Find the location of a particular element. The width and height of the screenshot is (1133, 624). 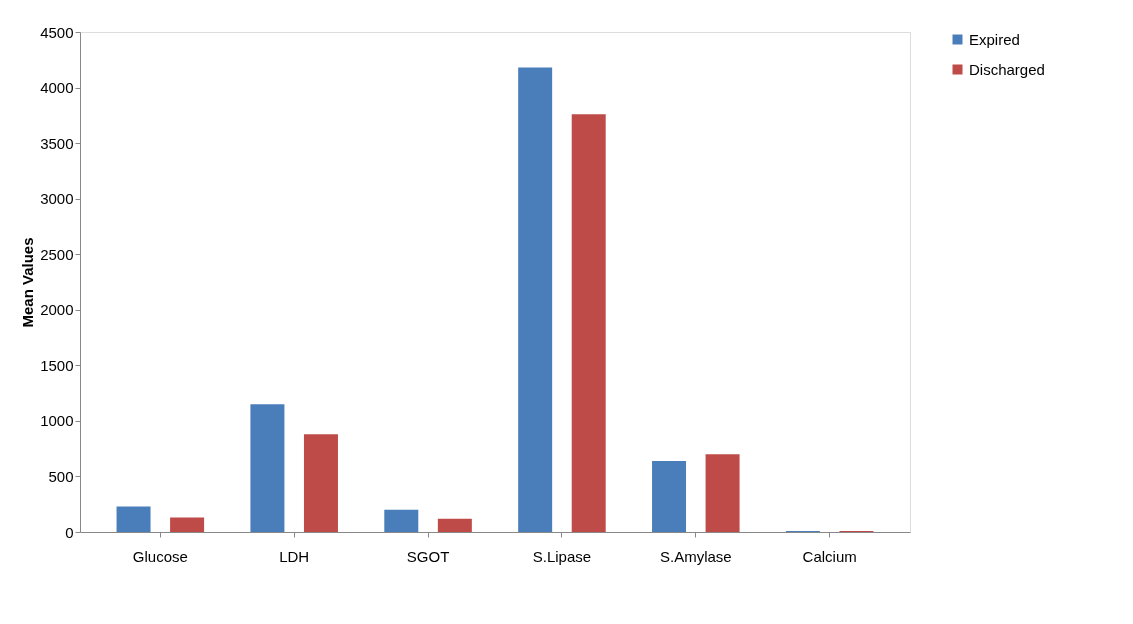

x-tick-label: Calcium is located at coordinates (829, 556).